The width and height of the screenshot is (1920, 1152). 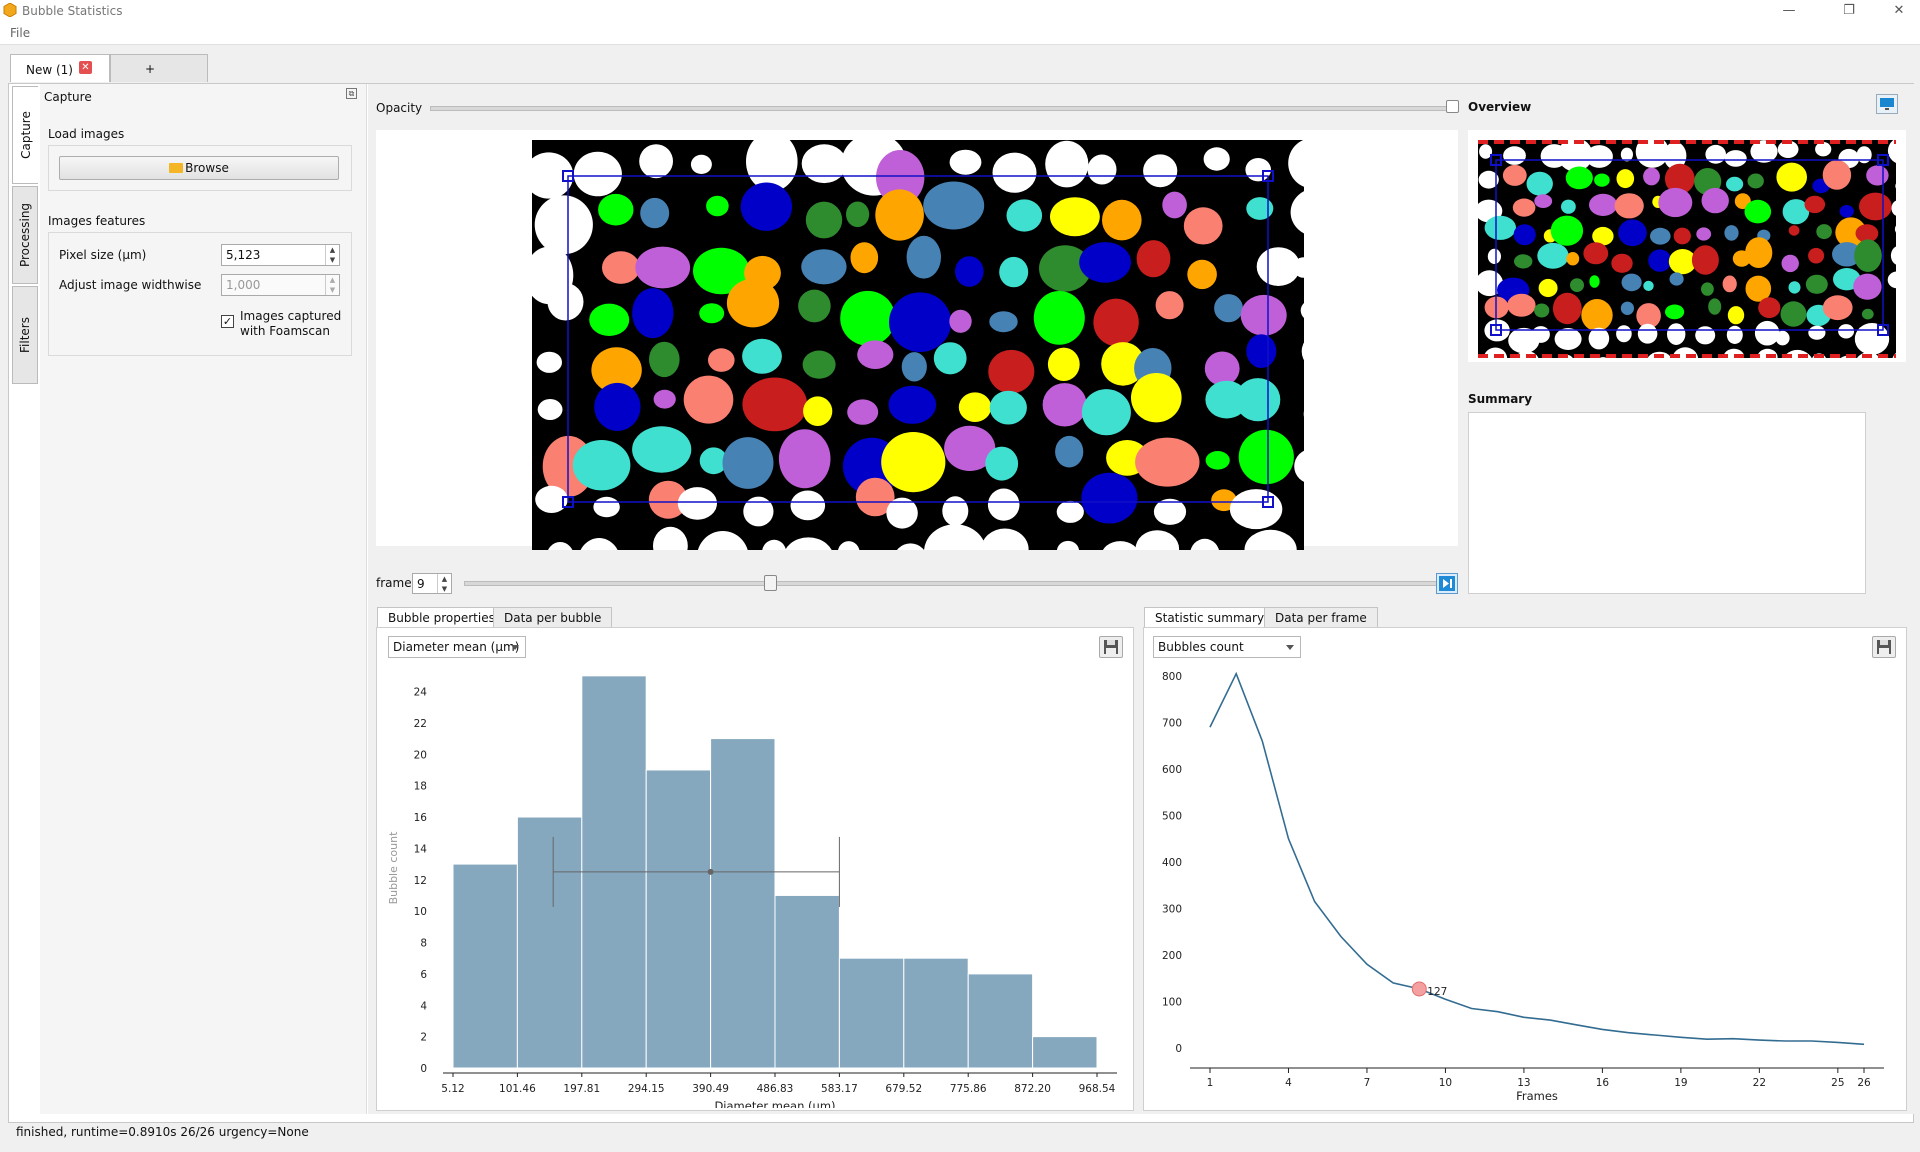 I want to click on foam-image, so click(x=918, y=345).